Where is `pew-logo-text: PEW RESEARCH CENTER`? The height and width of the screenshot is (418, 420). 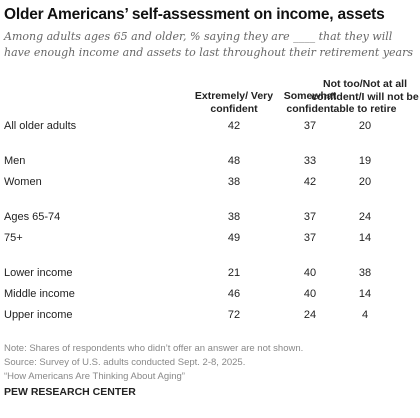 pew-logo-text: PEW RESEARCH CENTER is located at coordinates (70, 392).